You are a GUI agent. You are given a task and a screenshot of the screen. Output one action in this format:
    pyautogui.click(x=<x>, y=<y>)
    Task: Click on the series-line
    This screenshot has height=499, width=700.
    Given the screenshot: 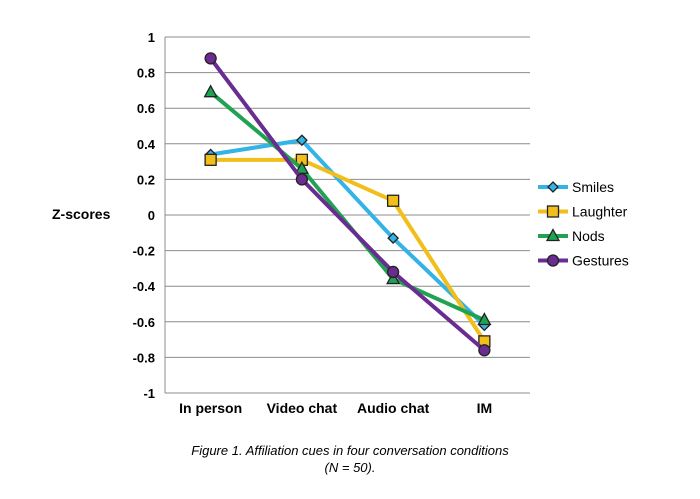 What is the action you would take?
    pyautogui.click(x=347, y=250)
    